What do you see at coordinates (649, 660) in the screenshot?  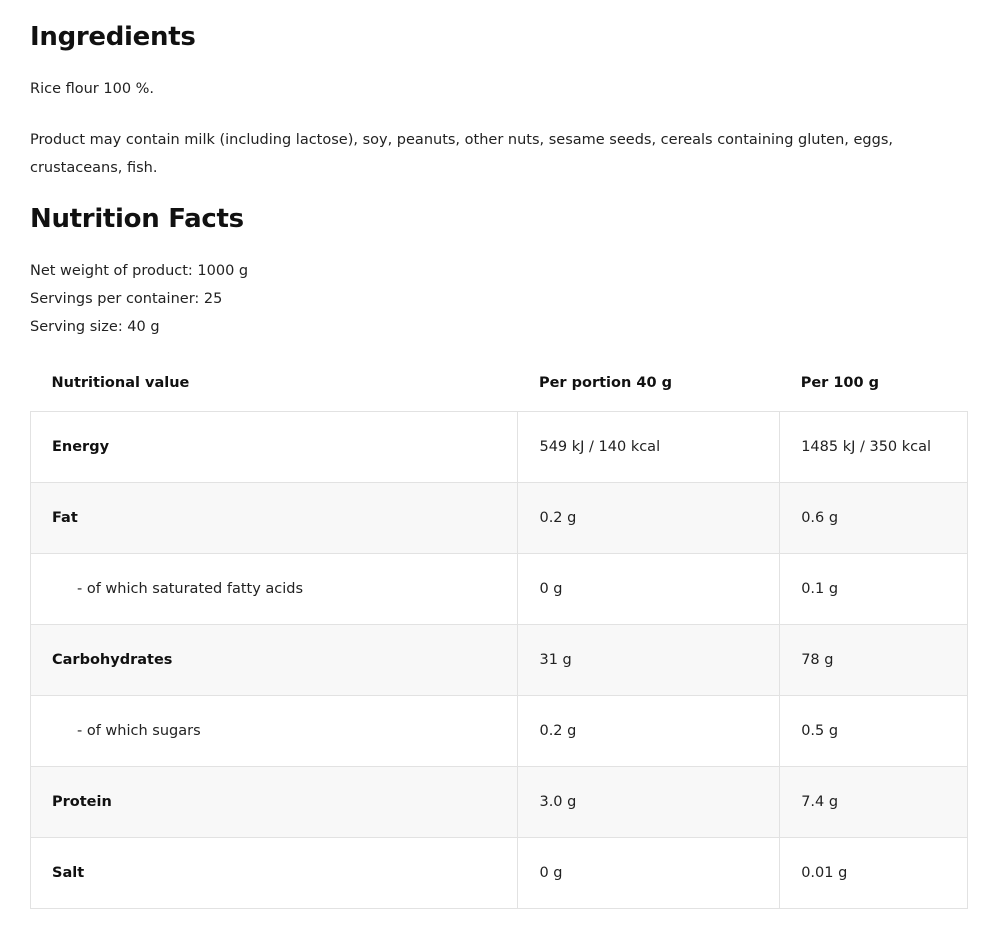 I see `per-portion-value: 31 g` at bounding box center [649, 660].